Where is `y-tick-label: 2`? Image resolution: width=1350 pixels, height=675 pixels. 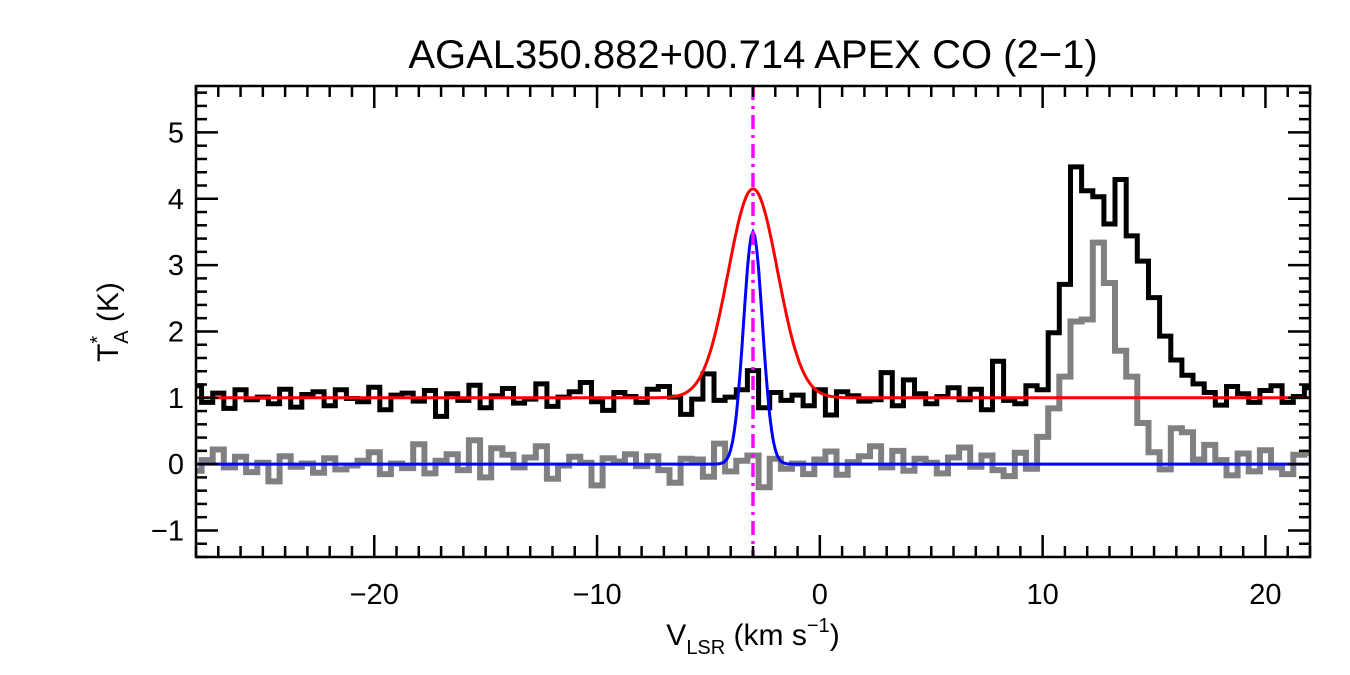 y-tick-label: 2 is located at coordinates (176, 332).